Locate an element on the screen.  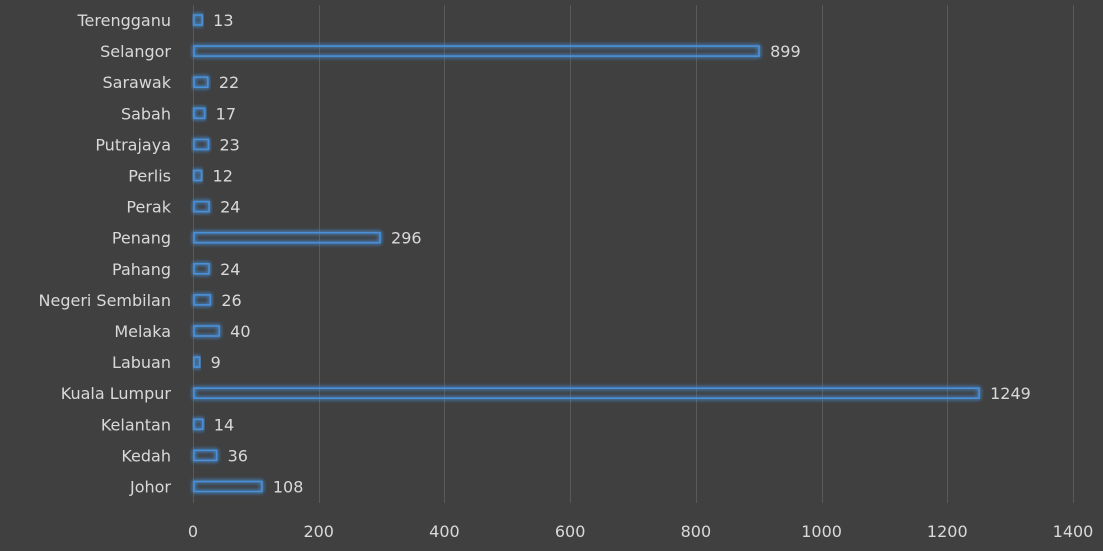
category-label: Putrajaya is located at coordinates (133, 144).